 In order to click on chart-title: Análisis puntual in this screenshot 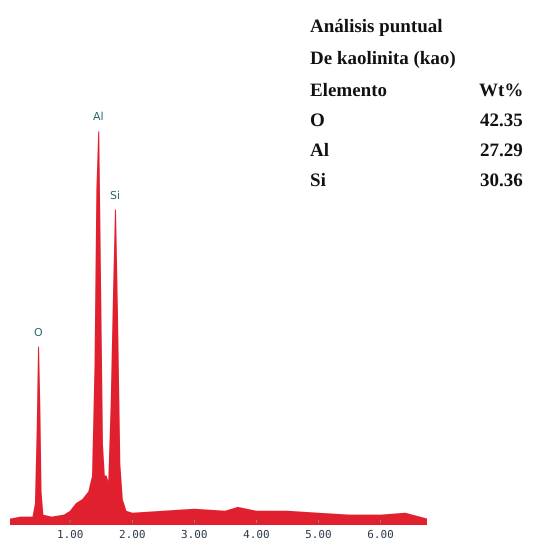, I will do `click(376, 26)`.